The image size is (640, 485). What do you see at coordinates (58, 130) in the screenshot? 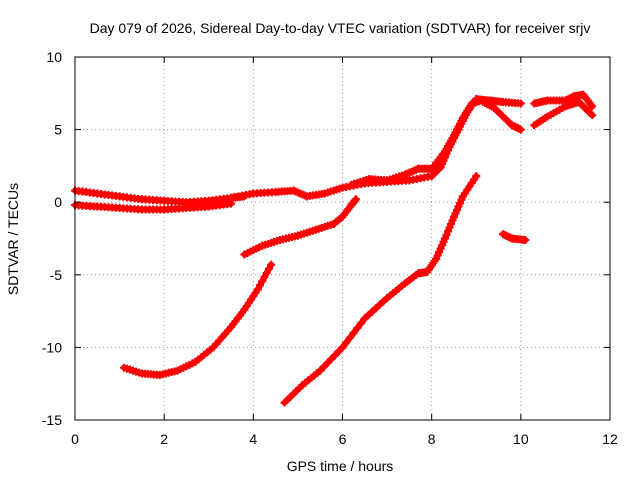
I see `y-tick-label: 5` at bounding box center [58, 130].